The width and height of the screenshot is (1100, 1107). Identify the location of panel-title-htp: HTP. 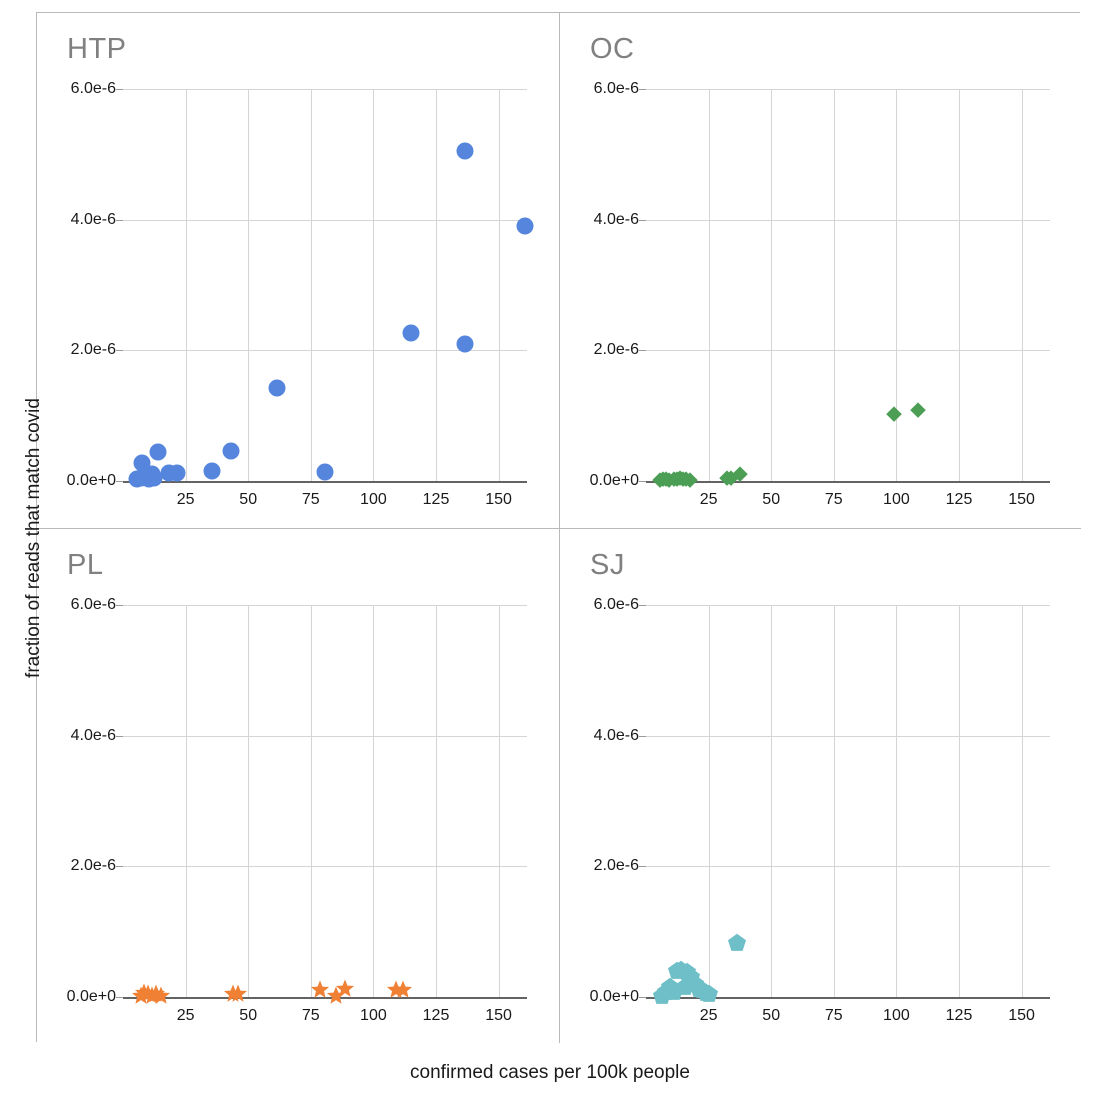
(97, 49).